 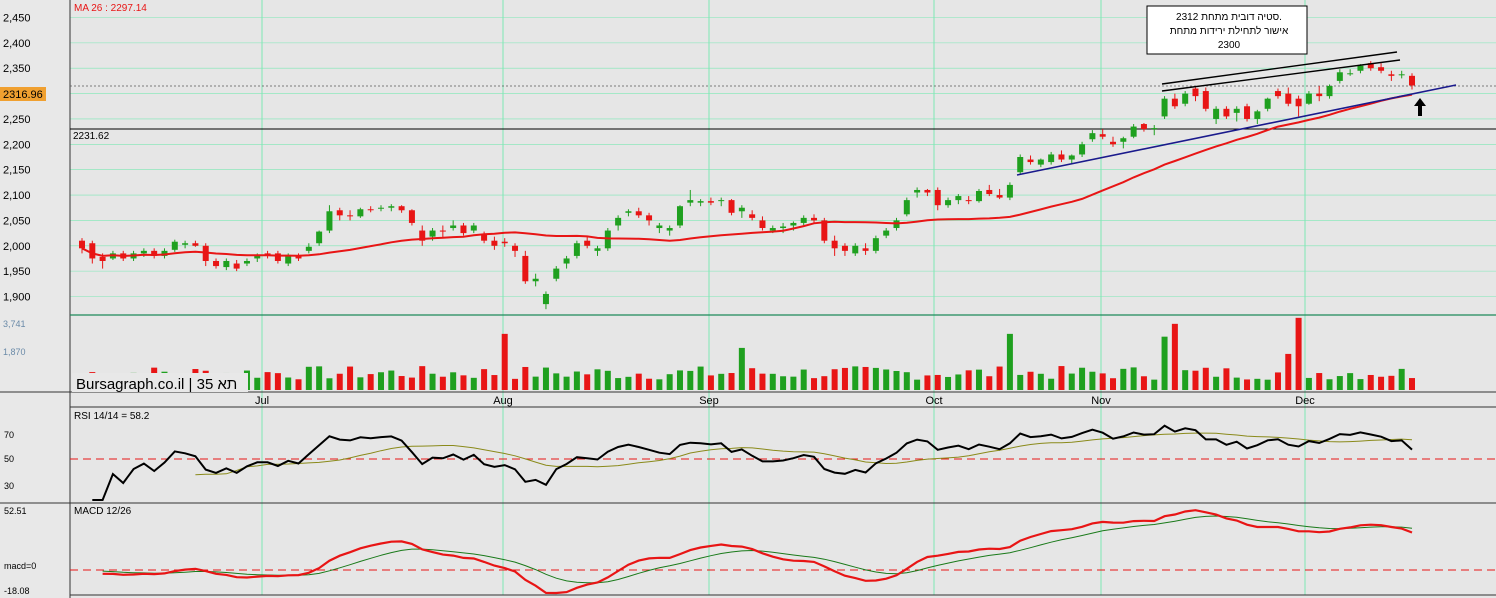 I want to click on annotation-box, so click(x=1227, y=30).